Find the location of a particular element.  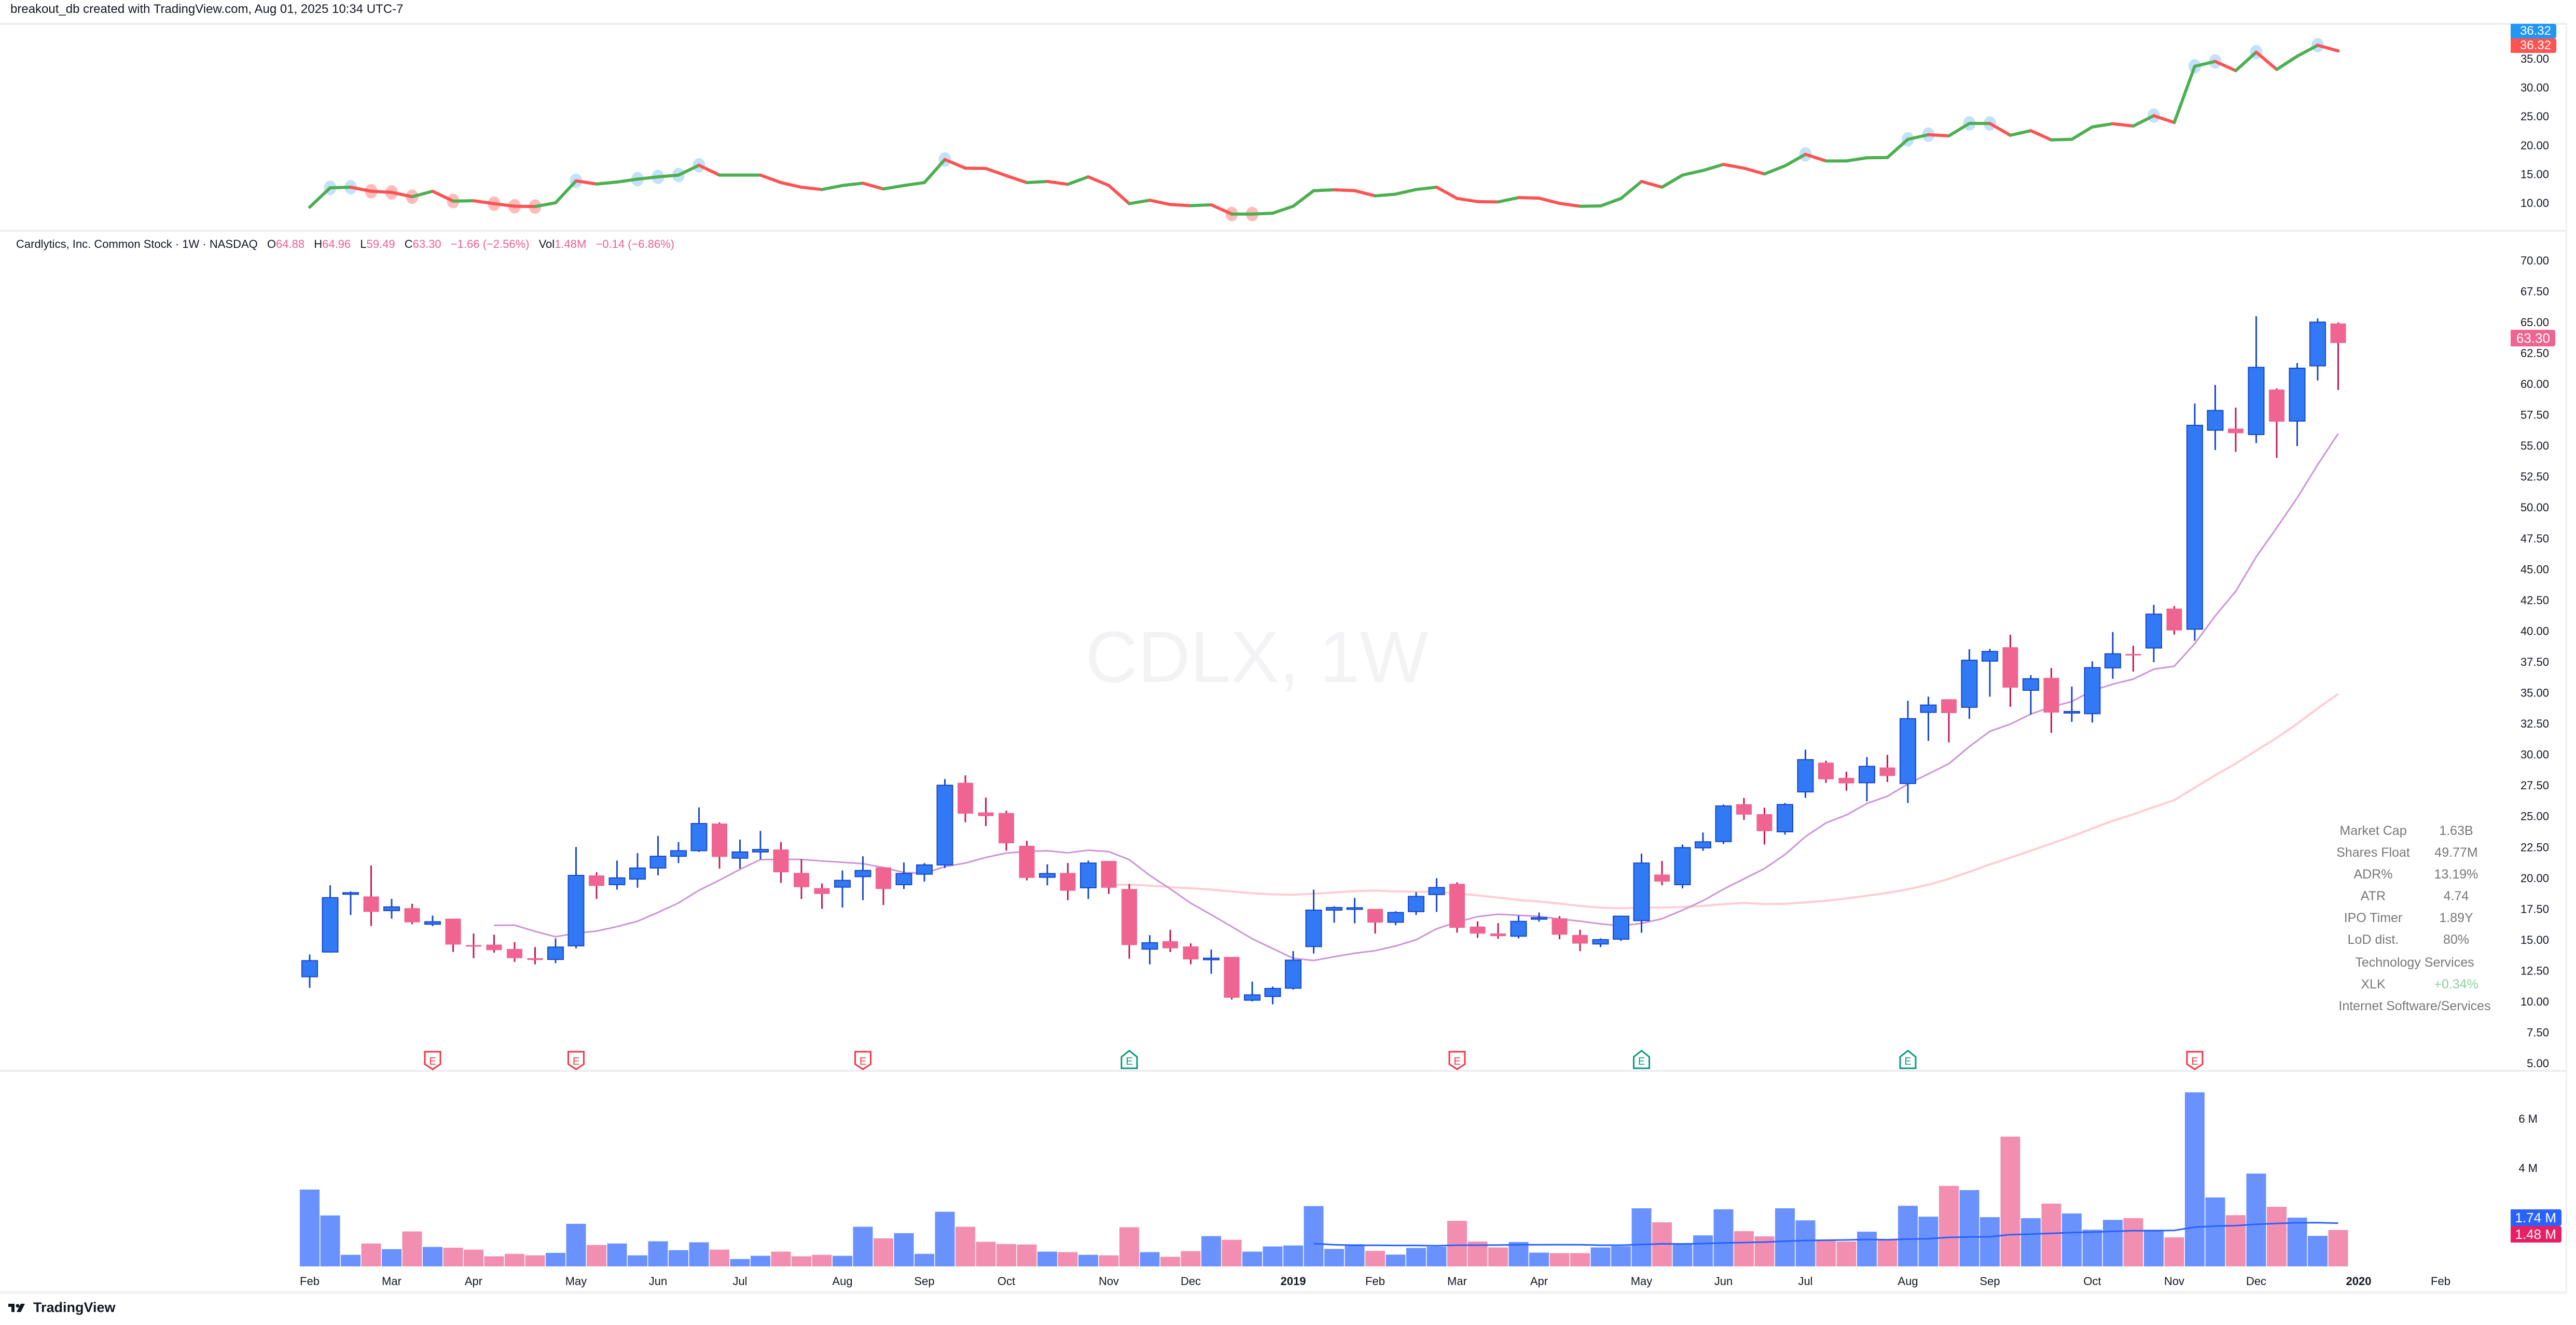

earnings-marker: E is located at coordinates (576, 1060).